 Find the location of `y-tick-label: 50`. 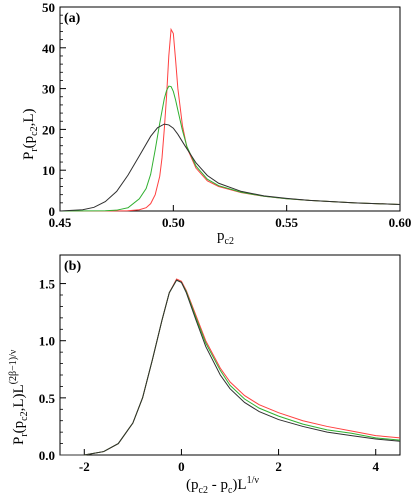

y-tick-label: 50 is located at coordinates (48, 7).